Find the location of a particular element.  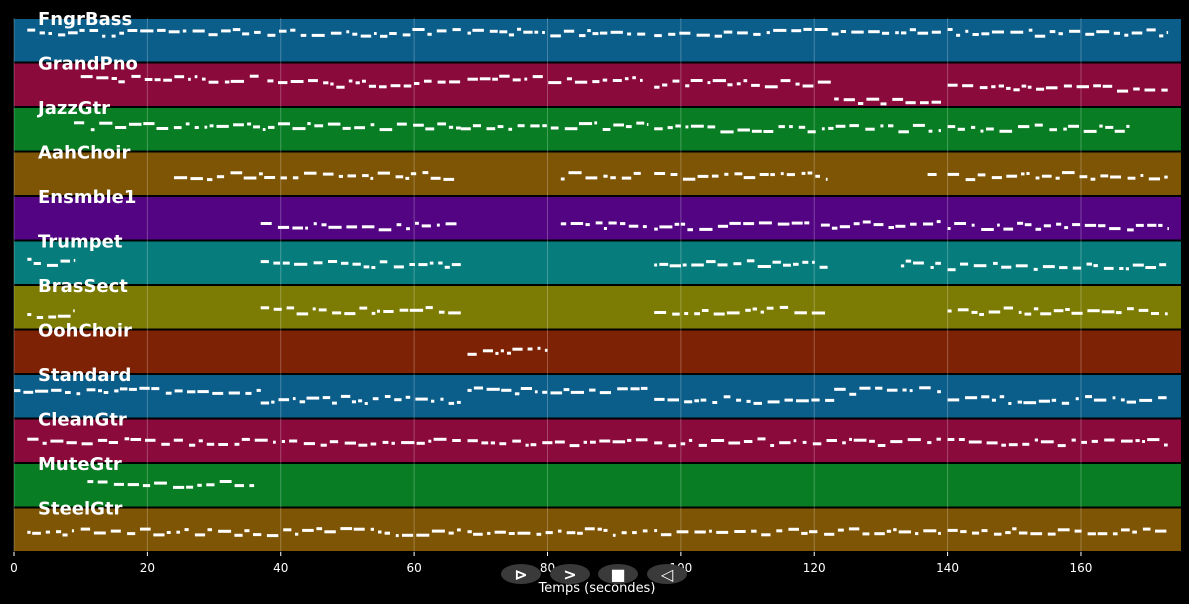

rewind-button: ◁ is located at coordinates (667, 574).